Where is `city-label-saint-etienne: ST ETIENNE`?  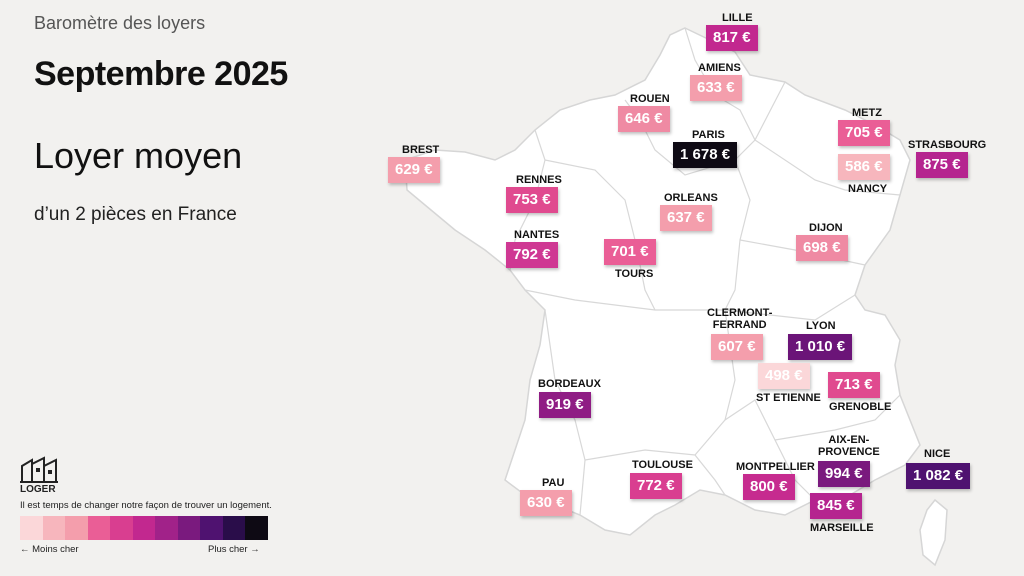 city-label-saint-etienne: ST ETIENNE is located at coordinates (788, 398).